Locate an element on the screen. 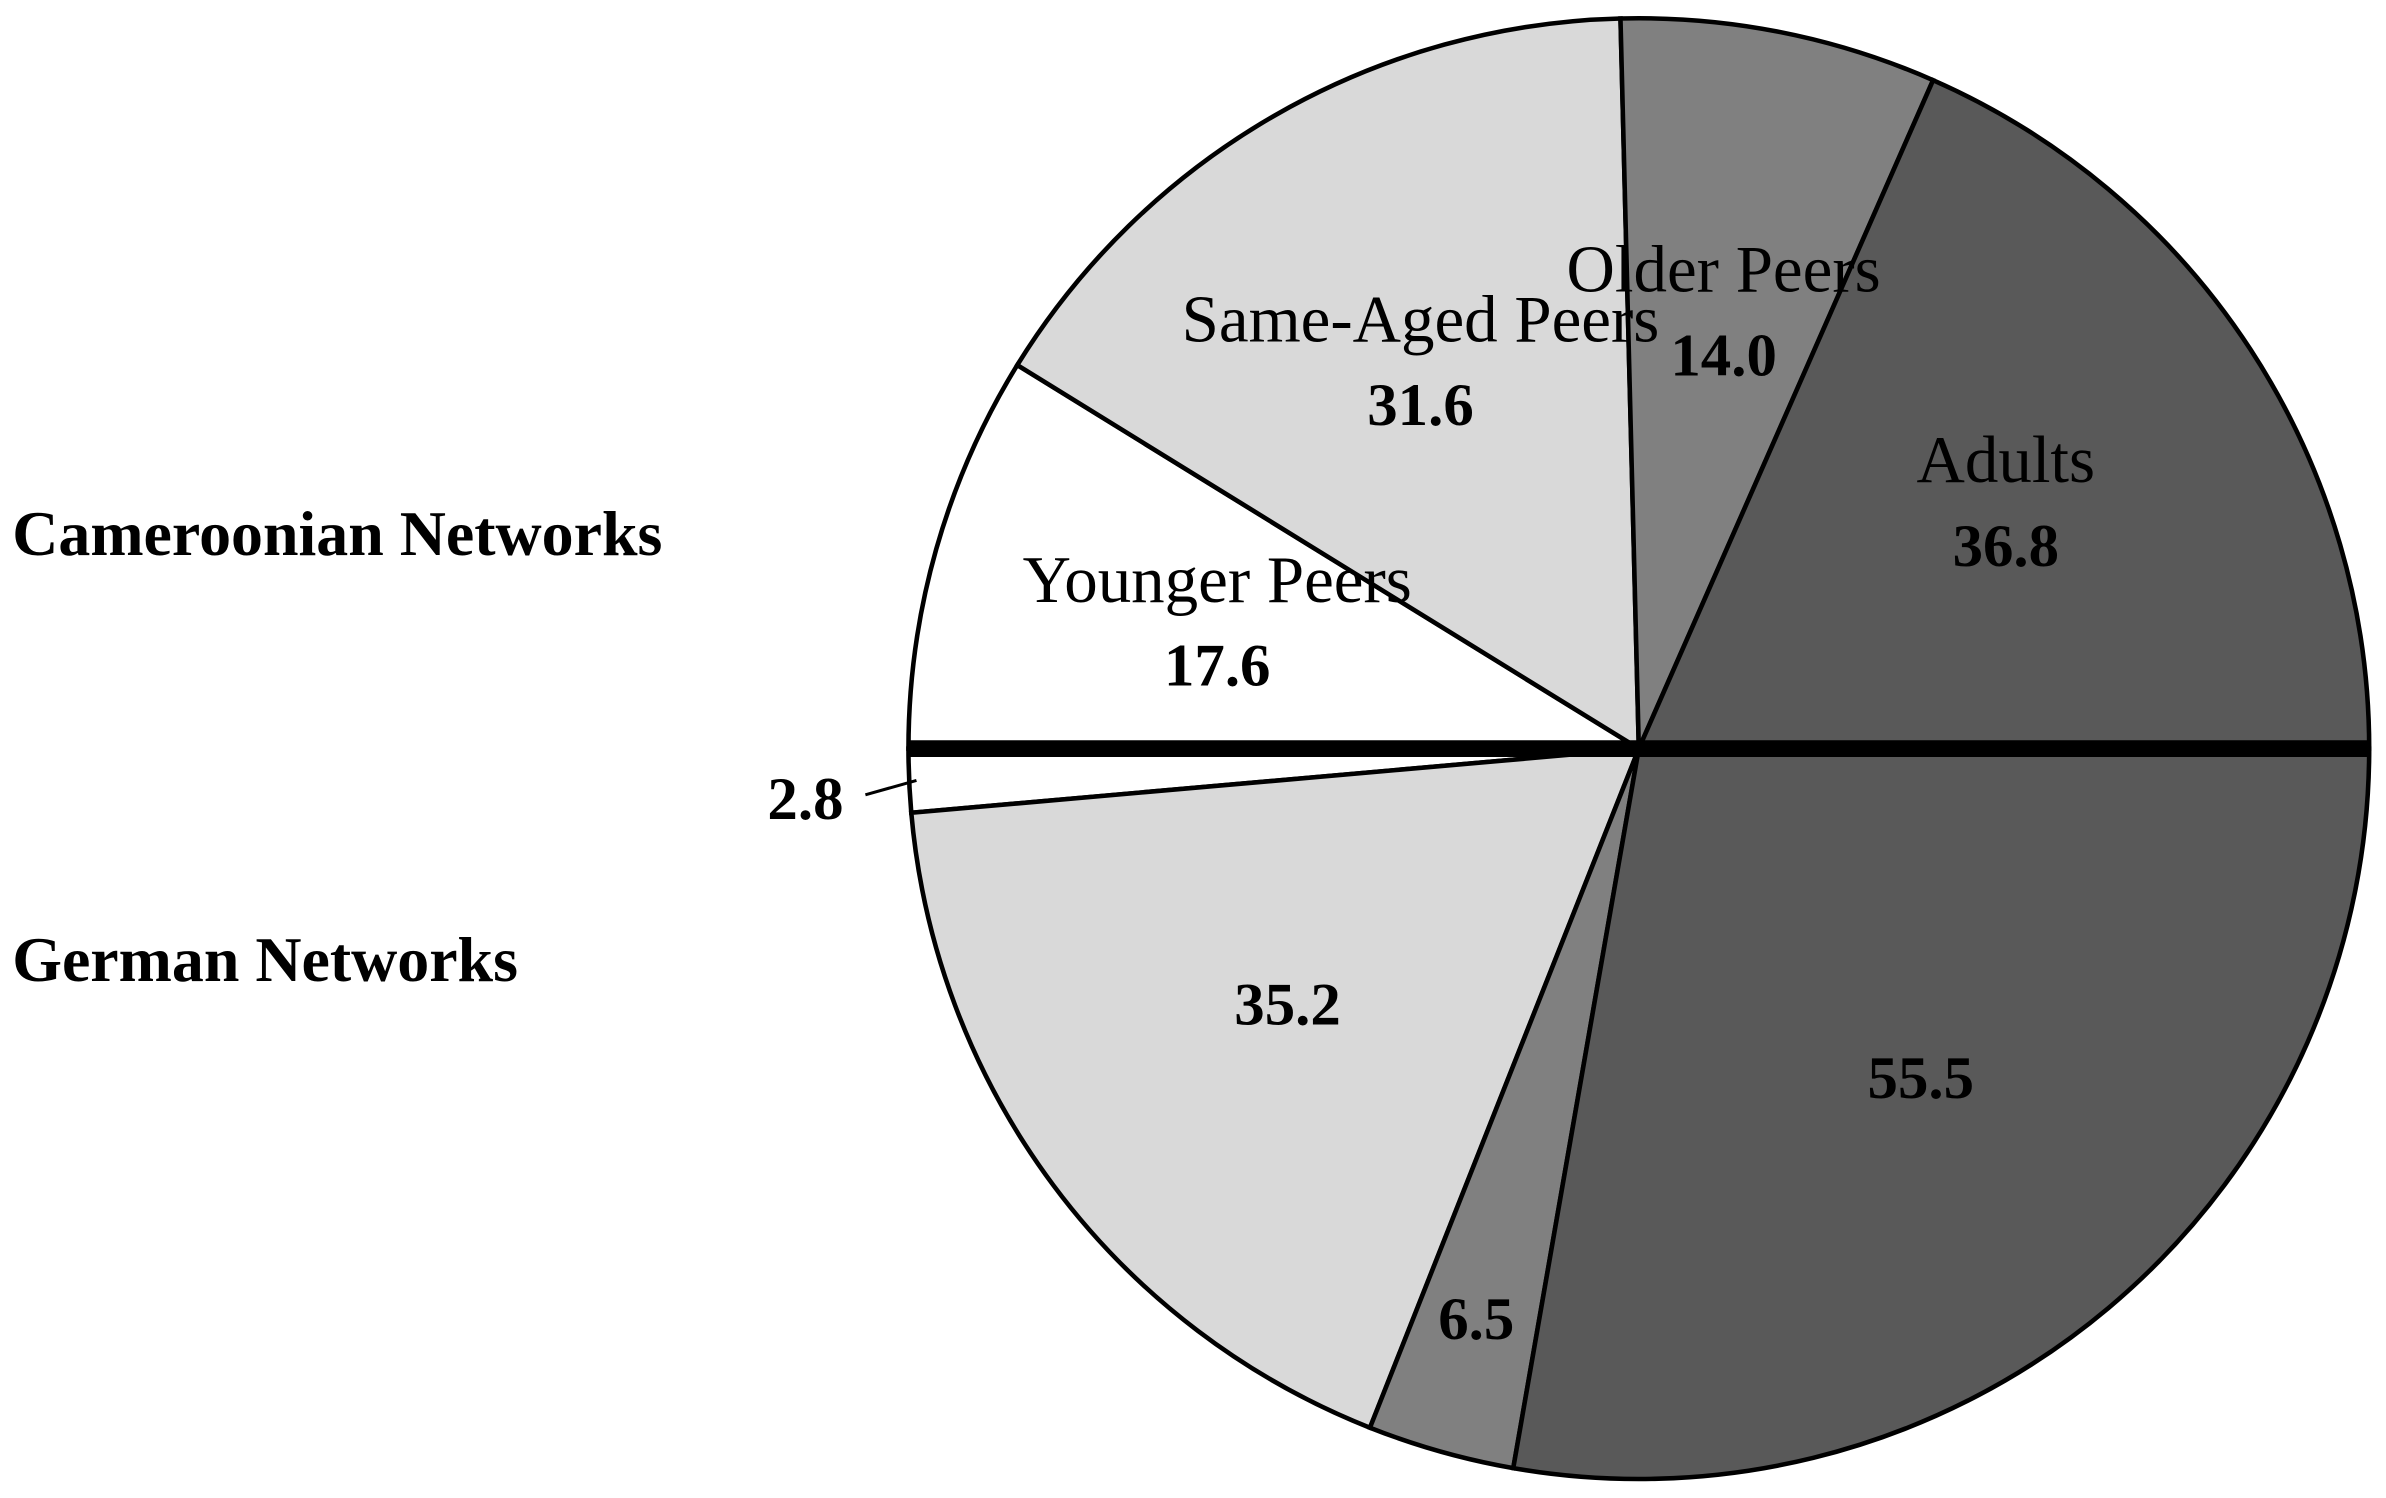 Image resolution: width=2386 pixels, height=1498 pixels. category-label: Younger Peers is located at coordinates (1217, 580).